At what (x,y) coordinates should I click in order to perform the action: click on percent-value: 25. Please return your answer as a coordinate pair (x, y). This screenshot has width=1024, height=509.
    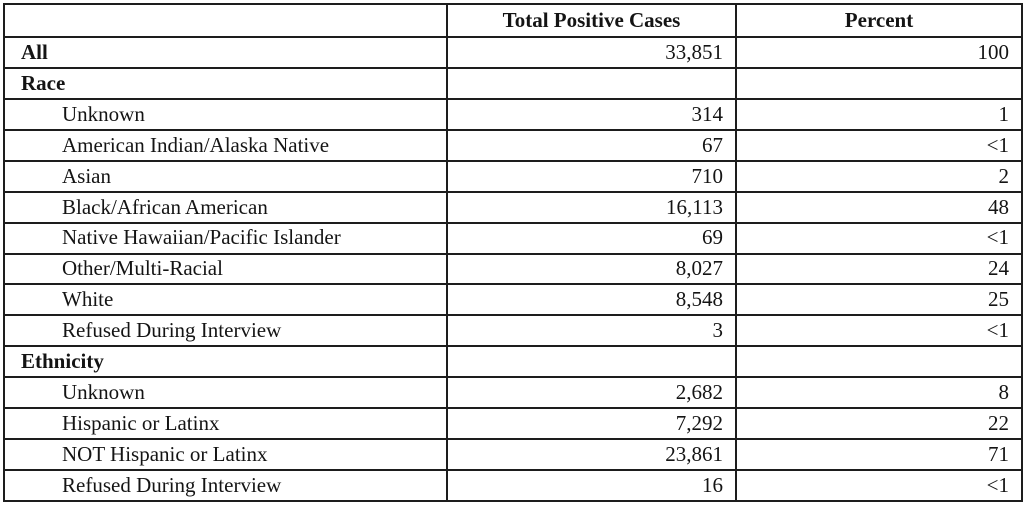
    Looking at the image, I should click on (879, 300).